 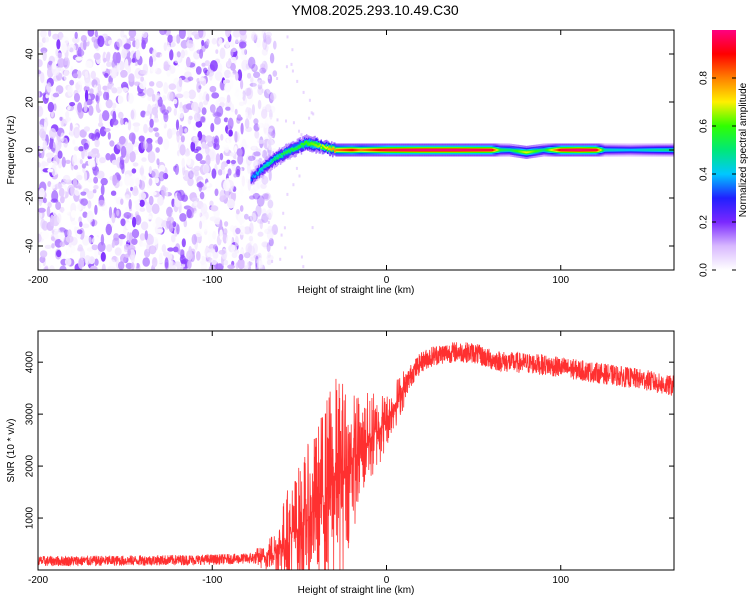 I want to click on x-tick-label: -100, so click(x=212, y=280).